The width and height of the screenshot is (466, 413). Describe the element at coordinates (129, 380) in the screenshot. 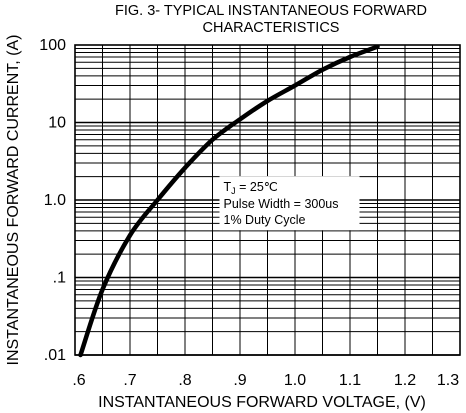

I see `x-tick-label: .7` at that location.